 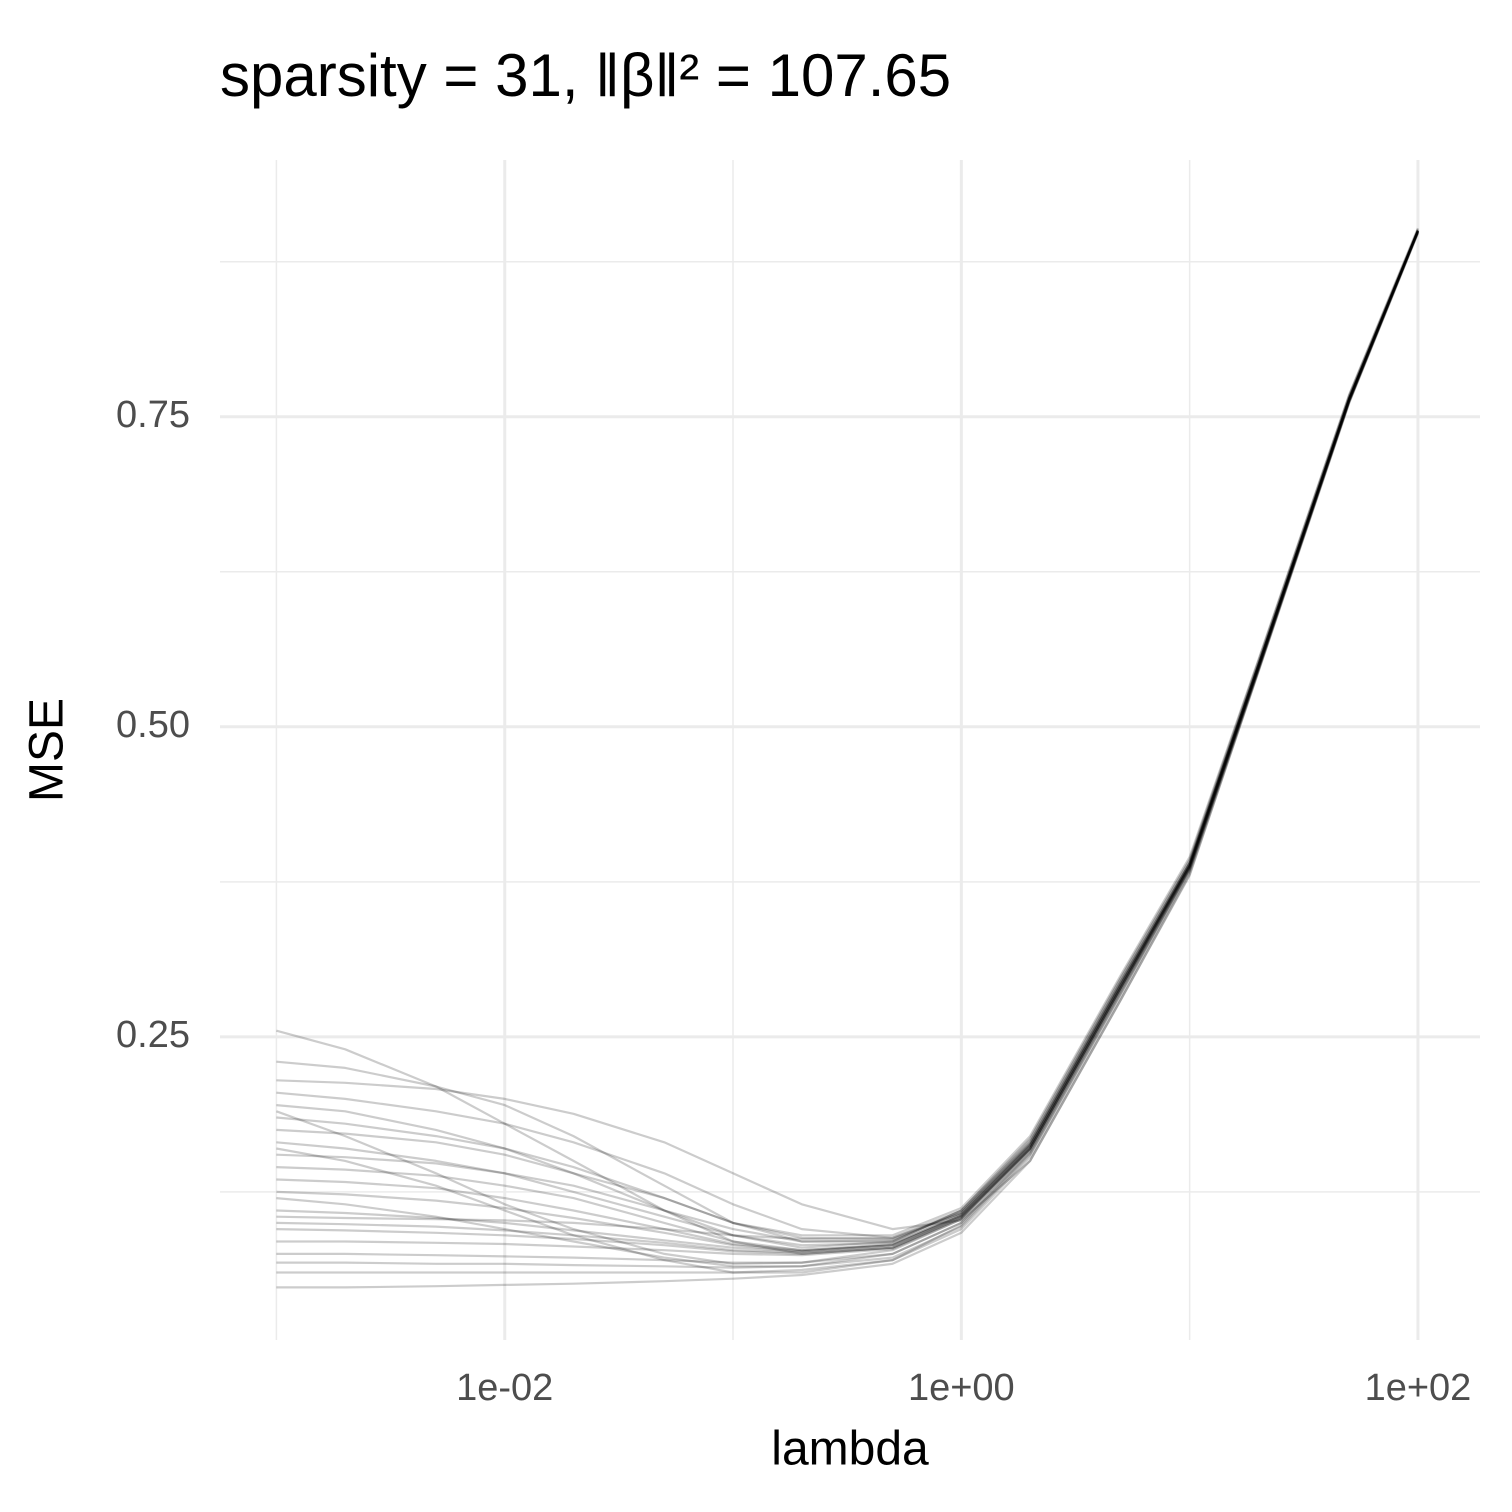 I want to click on y-tick-label: 0.75, so click(x=153, y=415).